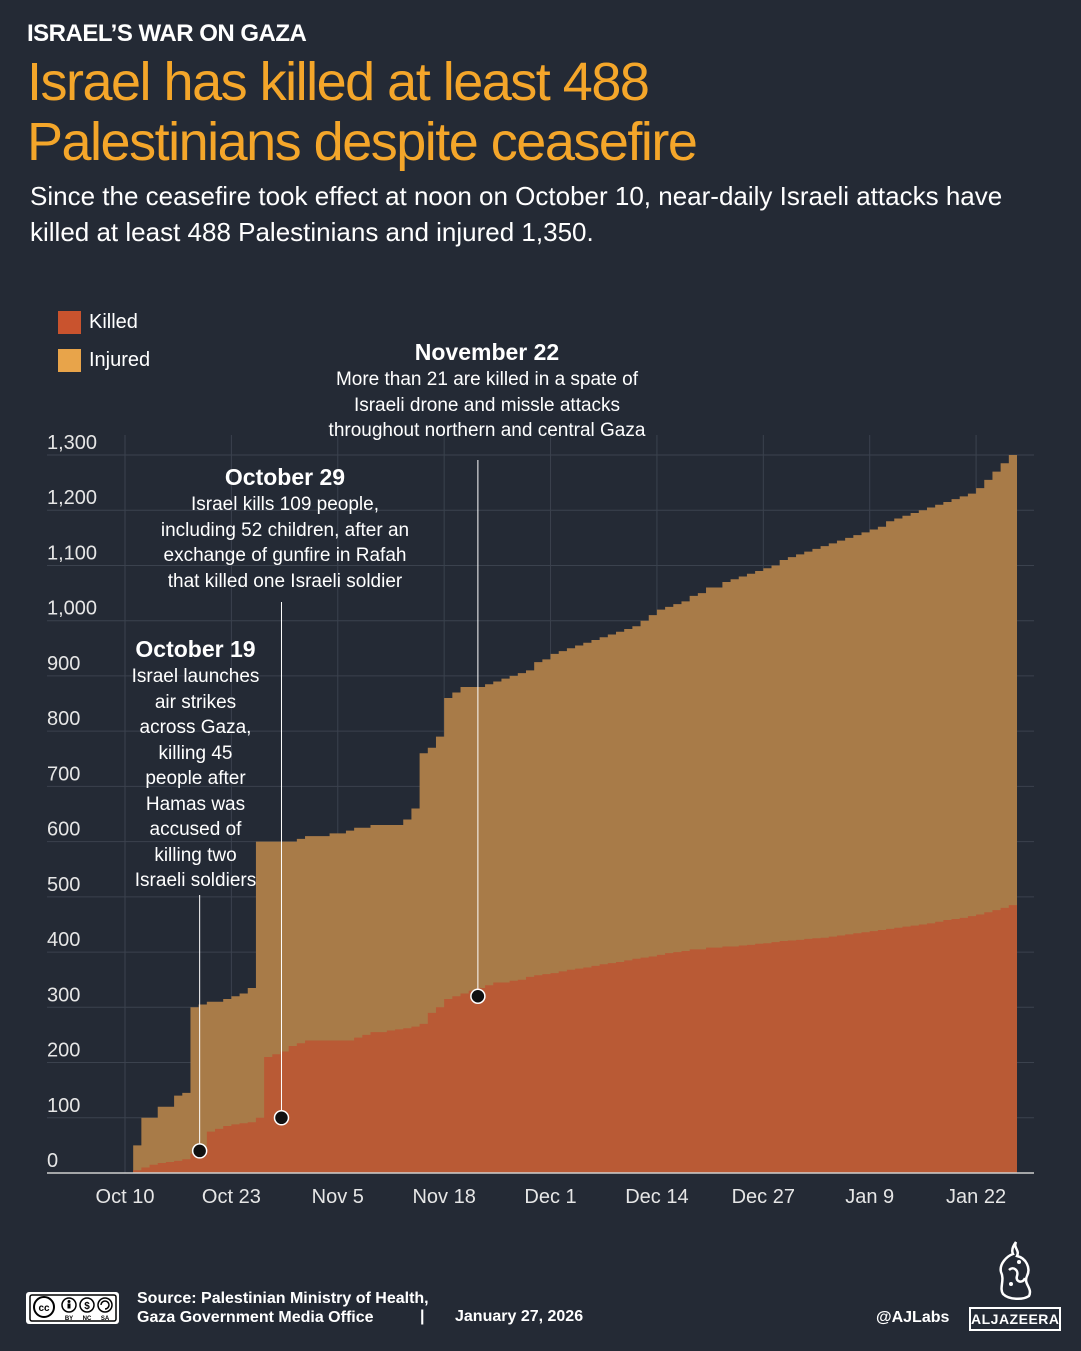 The height and width of the screenshot is (1351, 1081). Describe the element at coordinates (63, 885) in the screenshot. I see `y-tick-label: 500` at that location.